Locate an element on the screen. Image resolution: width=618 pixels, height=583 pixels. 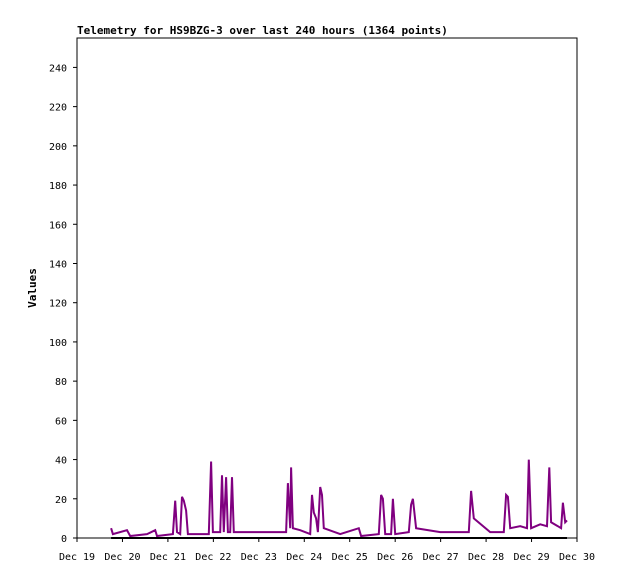
x-tick-label: Dec 27 is located at coordinates (441, 557).